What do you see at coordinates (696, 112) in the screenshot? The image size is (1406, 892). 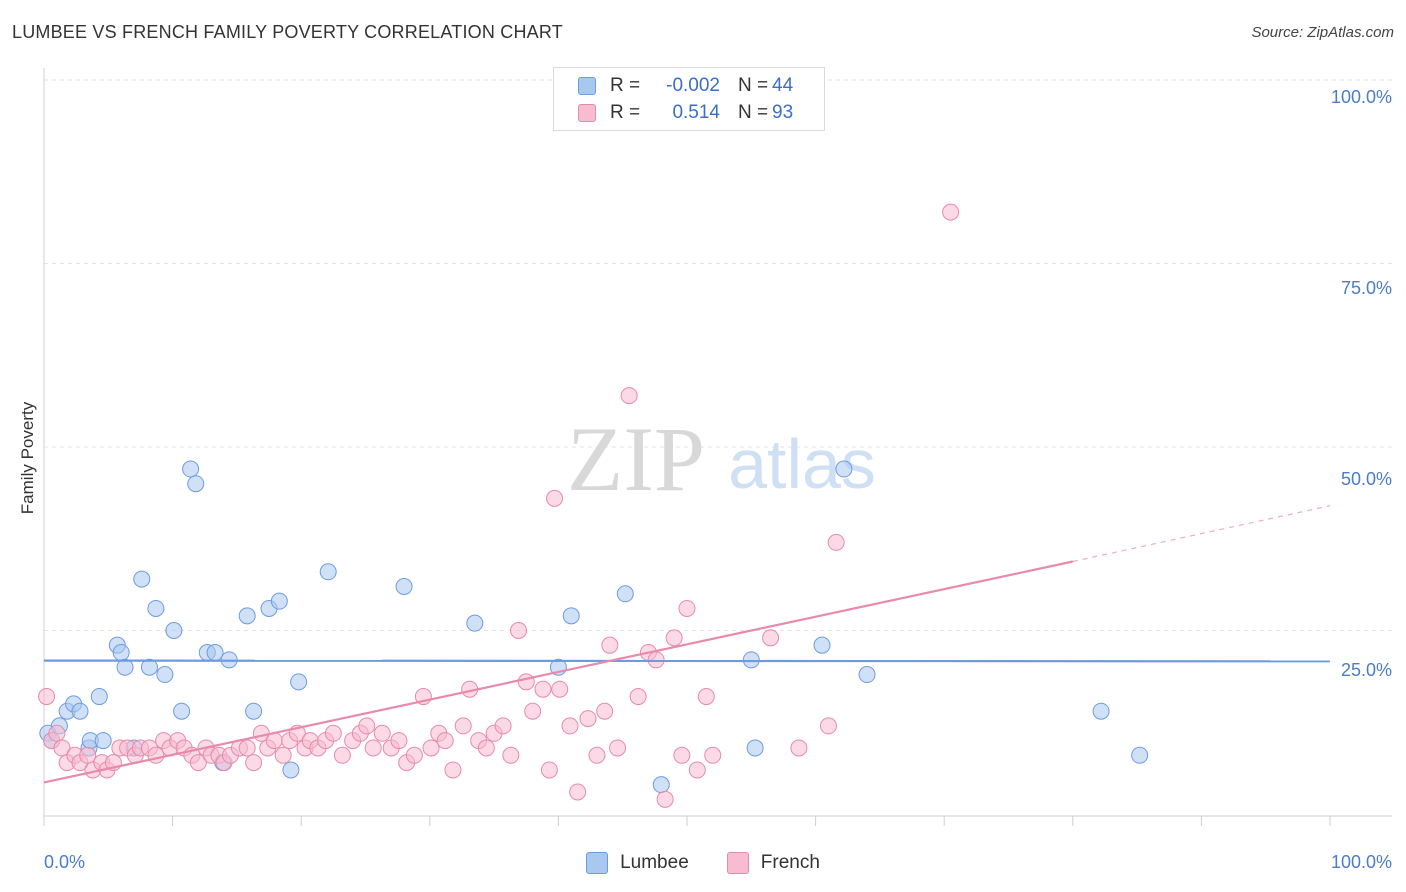 I see `r-value: 0.514` at bounding box center [696, 112].